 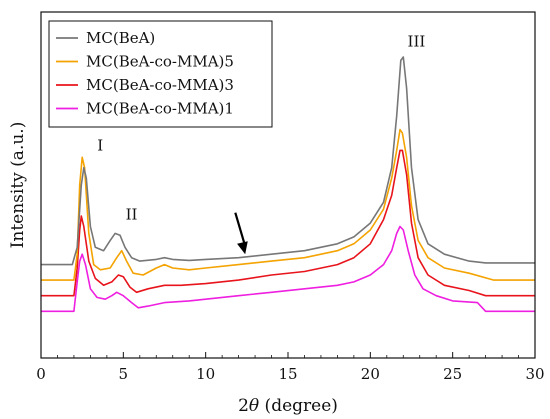 What do you see at coordinates (124, 374) in the screenshot?
I see `x-tick-label: 5` at bounding box center [124, 374].